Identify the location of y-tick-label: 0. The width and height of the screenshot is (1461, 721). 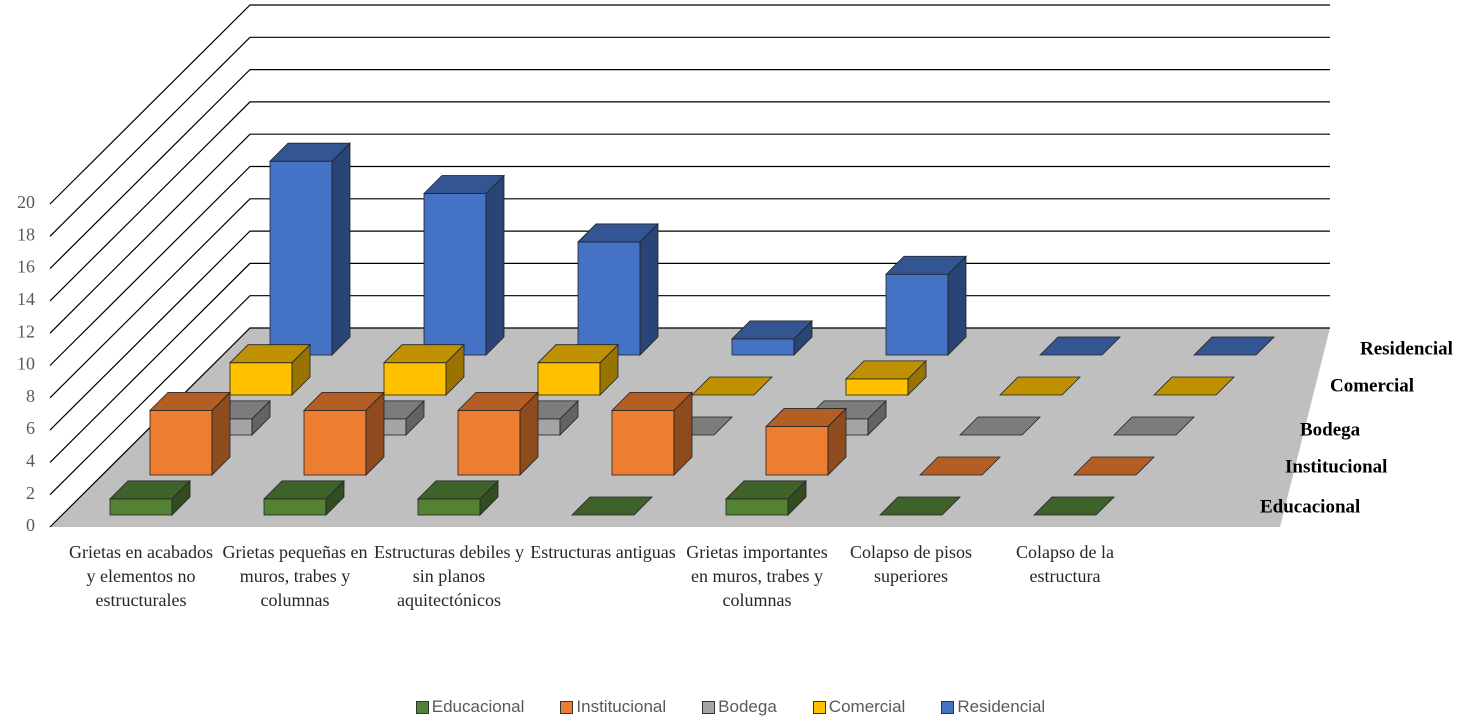
(30, 525).